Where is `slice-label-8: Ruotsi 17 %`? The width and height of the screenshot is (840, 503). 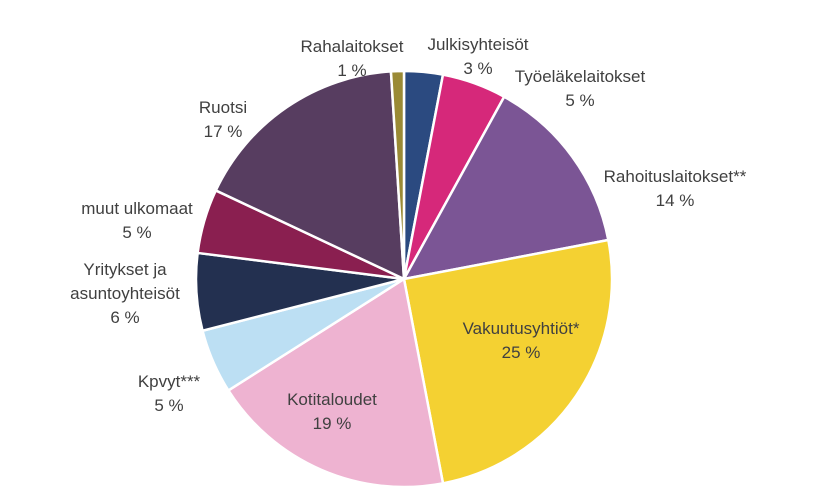
slice-label-8: Ruotsi 17 % is located at coordinates (223, 119).